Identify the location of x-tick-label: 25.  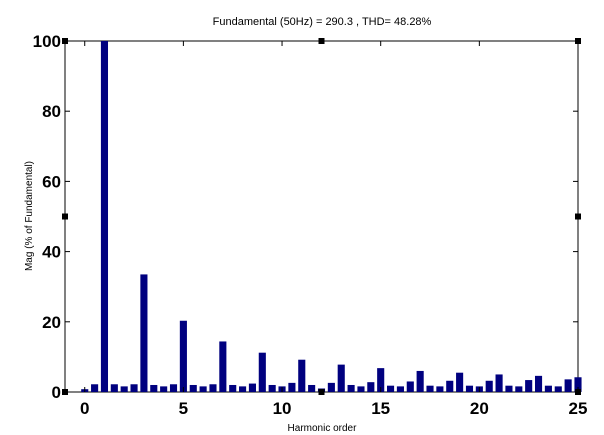
(578, 408).